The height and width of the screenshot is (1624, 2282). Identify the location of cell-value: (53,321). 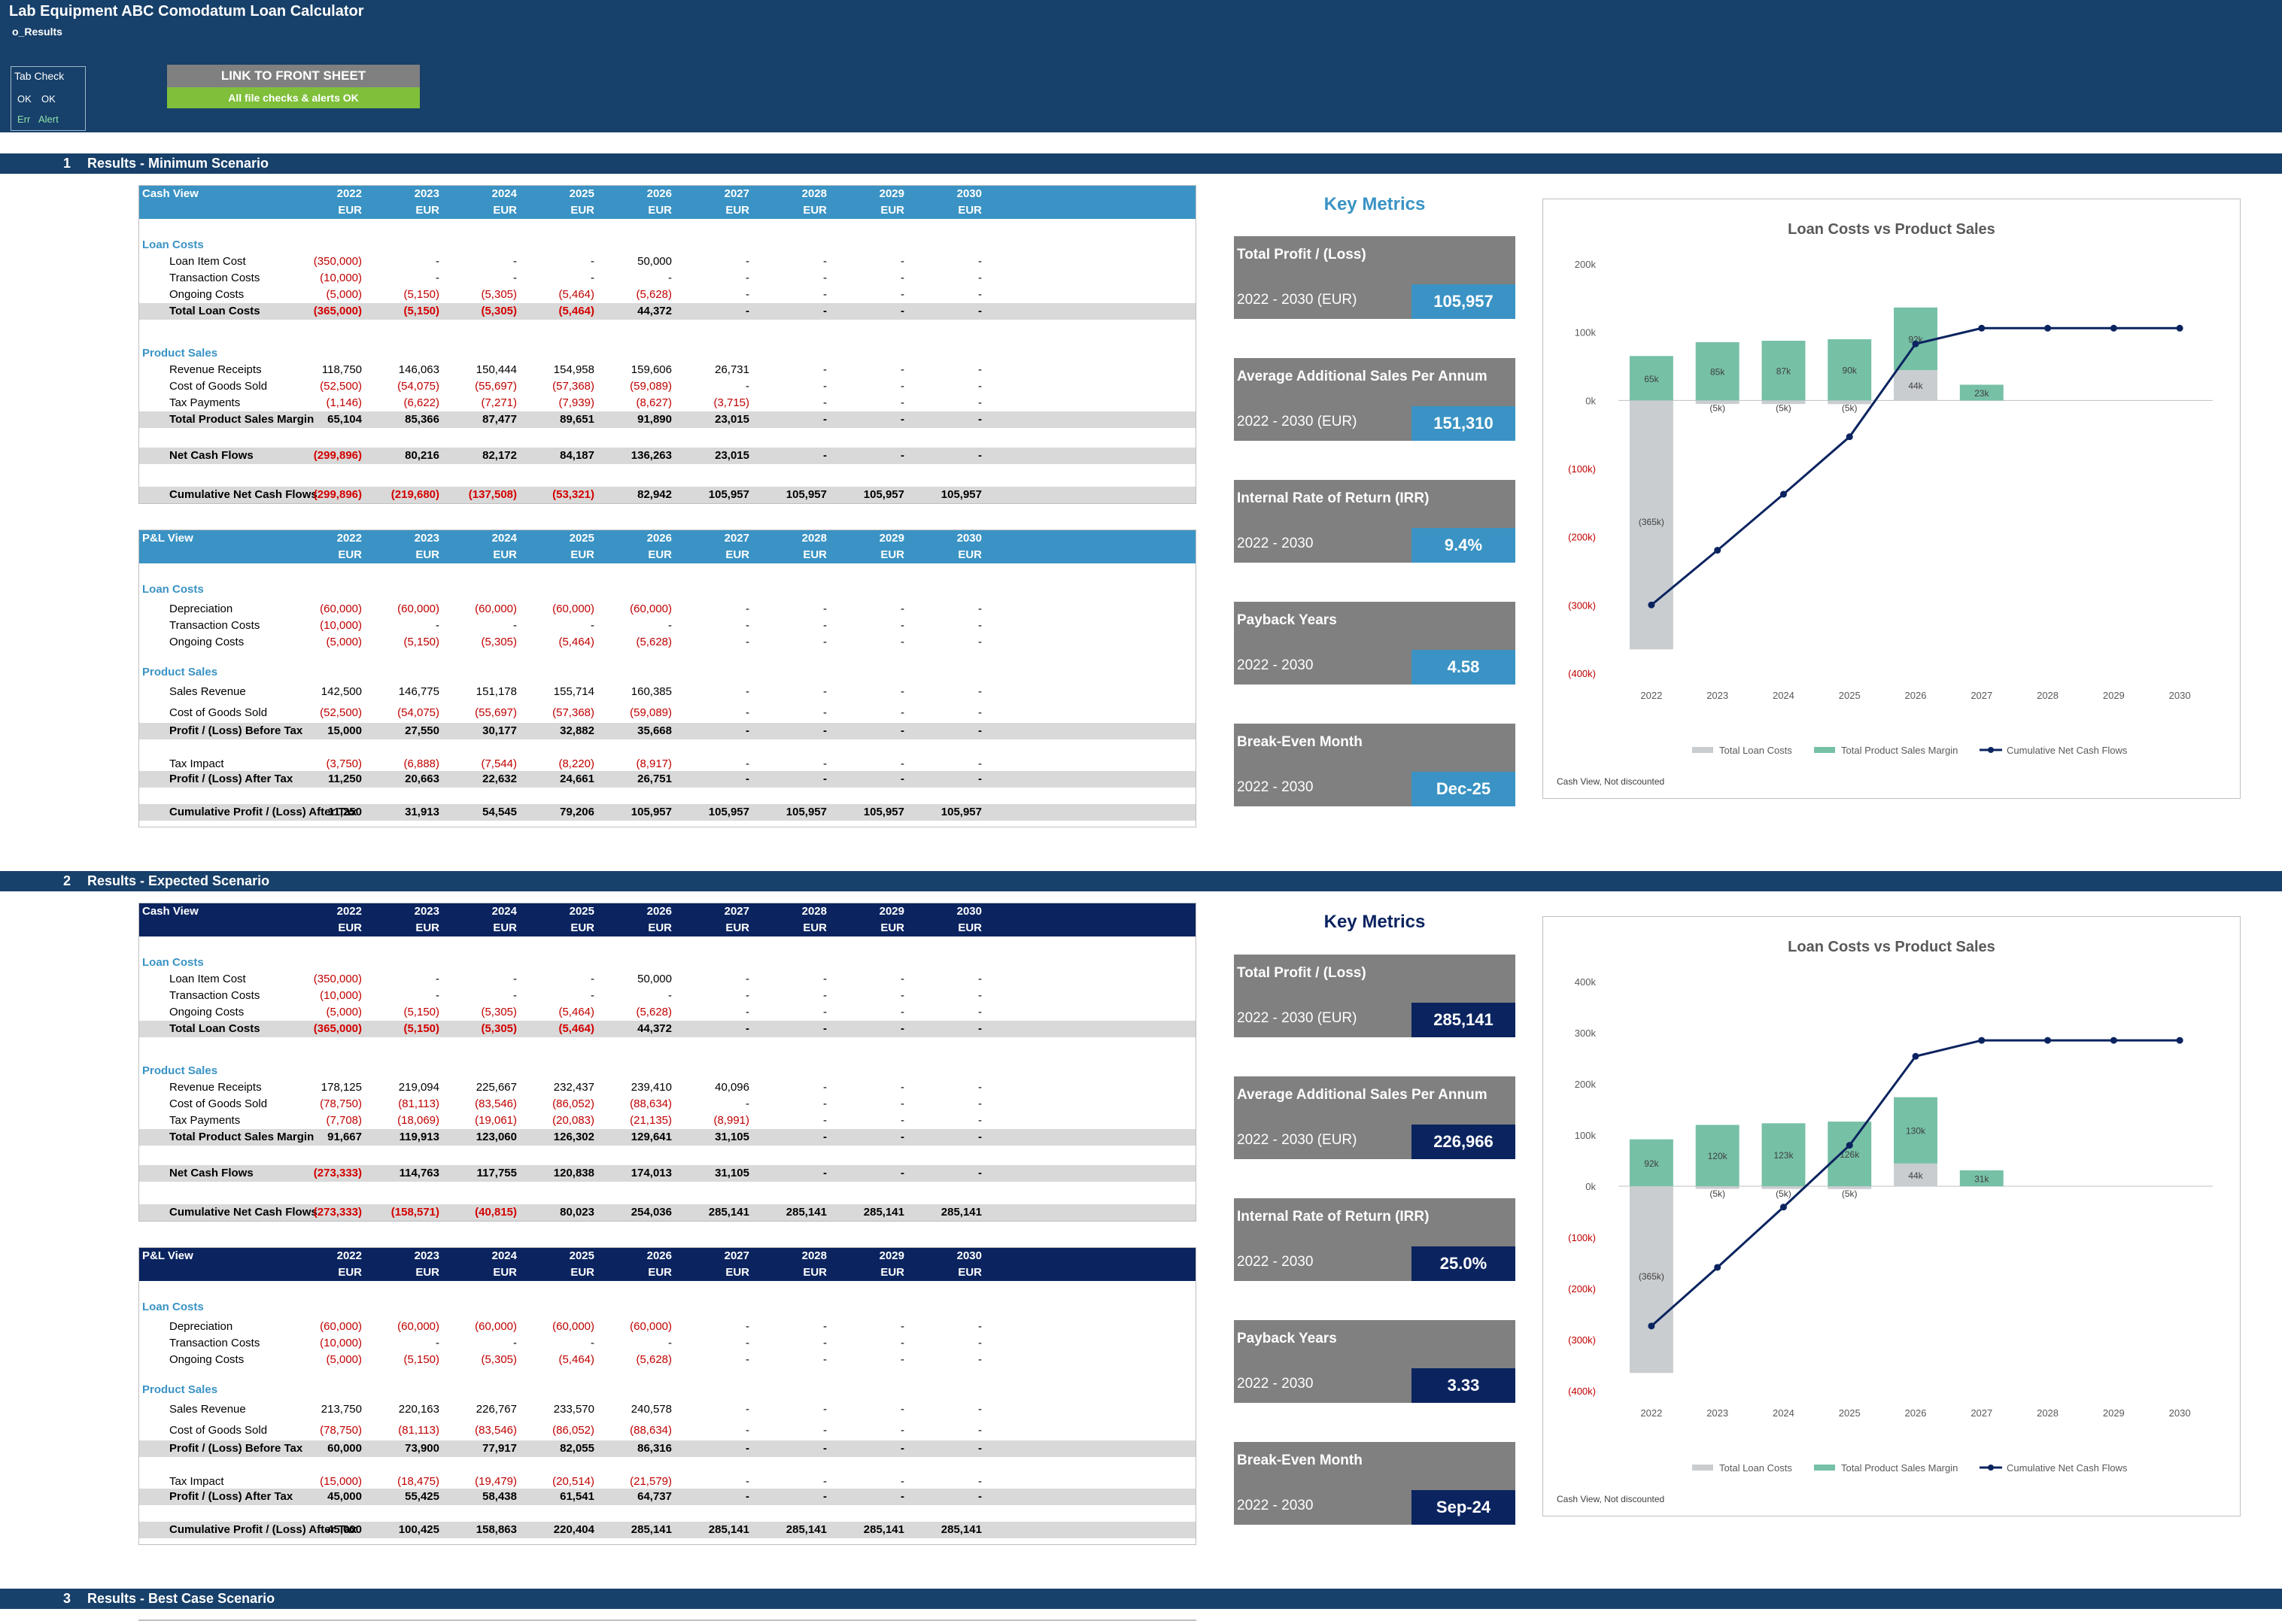
(573, 494).